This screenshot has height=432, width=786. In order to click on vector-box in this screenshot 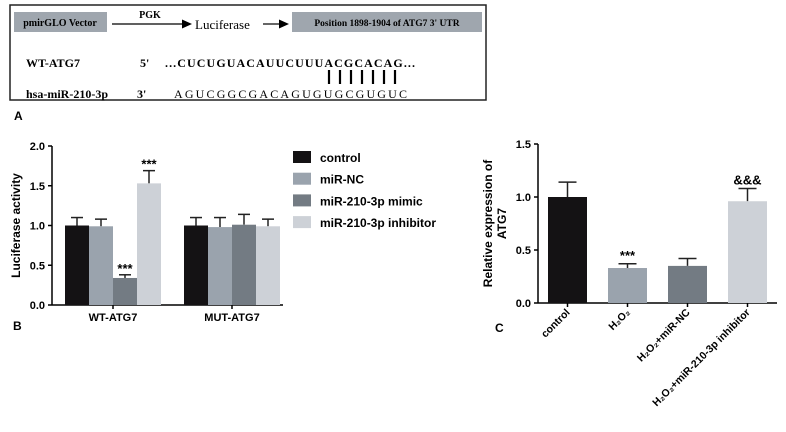, I will do `click(60, 22)`.